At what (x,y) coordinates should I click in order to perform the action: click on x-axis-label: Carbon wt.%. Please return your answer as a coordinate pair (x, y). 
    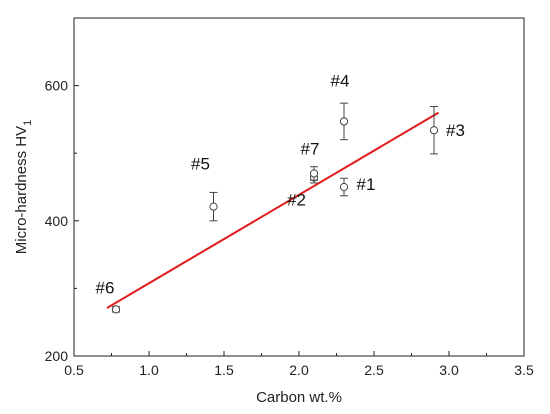
    Looking at the image, I should click on (299, 397).